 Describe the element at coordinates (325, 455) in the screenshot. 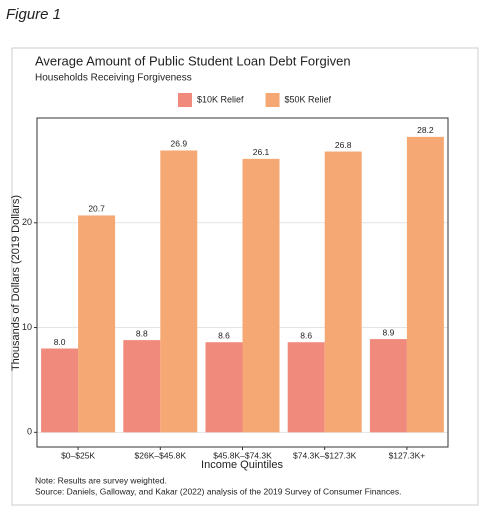

I see `x-tick-label: $74.3K–$127.3K` at that location.